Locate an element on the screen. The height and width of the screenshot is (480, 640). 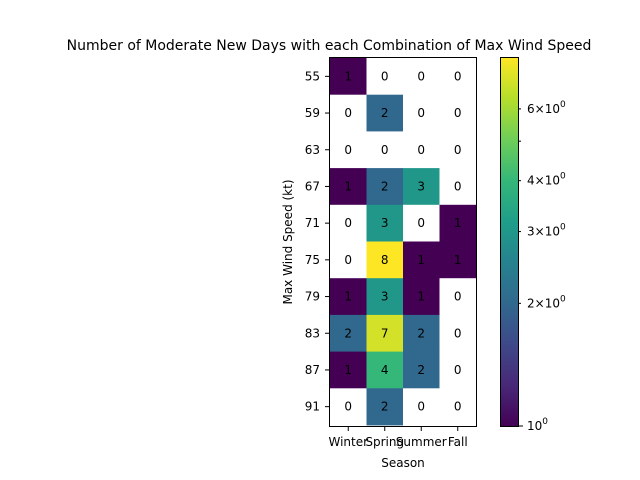
cell-labels: 1 0 0 0 0 2 0 0 0 0 0 0 1 2 3 0 0 3 0 1 0 8 1 1 1 3 1 0 2 7 2 0 1 4 2 0 0 2 0 0 is located at coordinates (402, 241).